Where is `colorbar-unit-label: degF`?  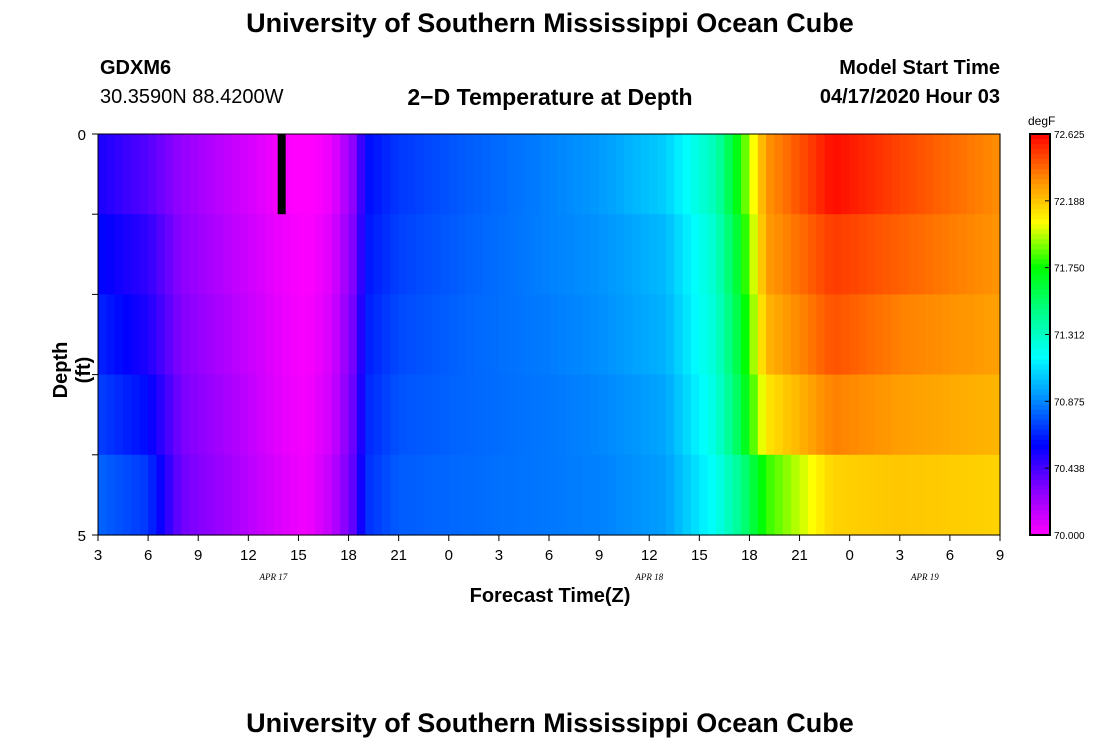 colorbar-unit-label: degF is located at coordinates (1042, 121).